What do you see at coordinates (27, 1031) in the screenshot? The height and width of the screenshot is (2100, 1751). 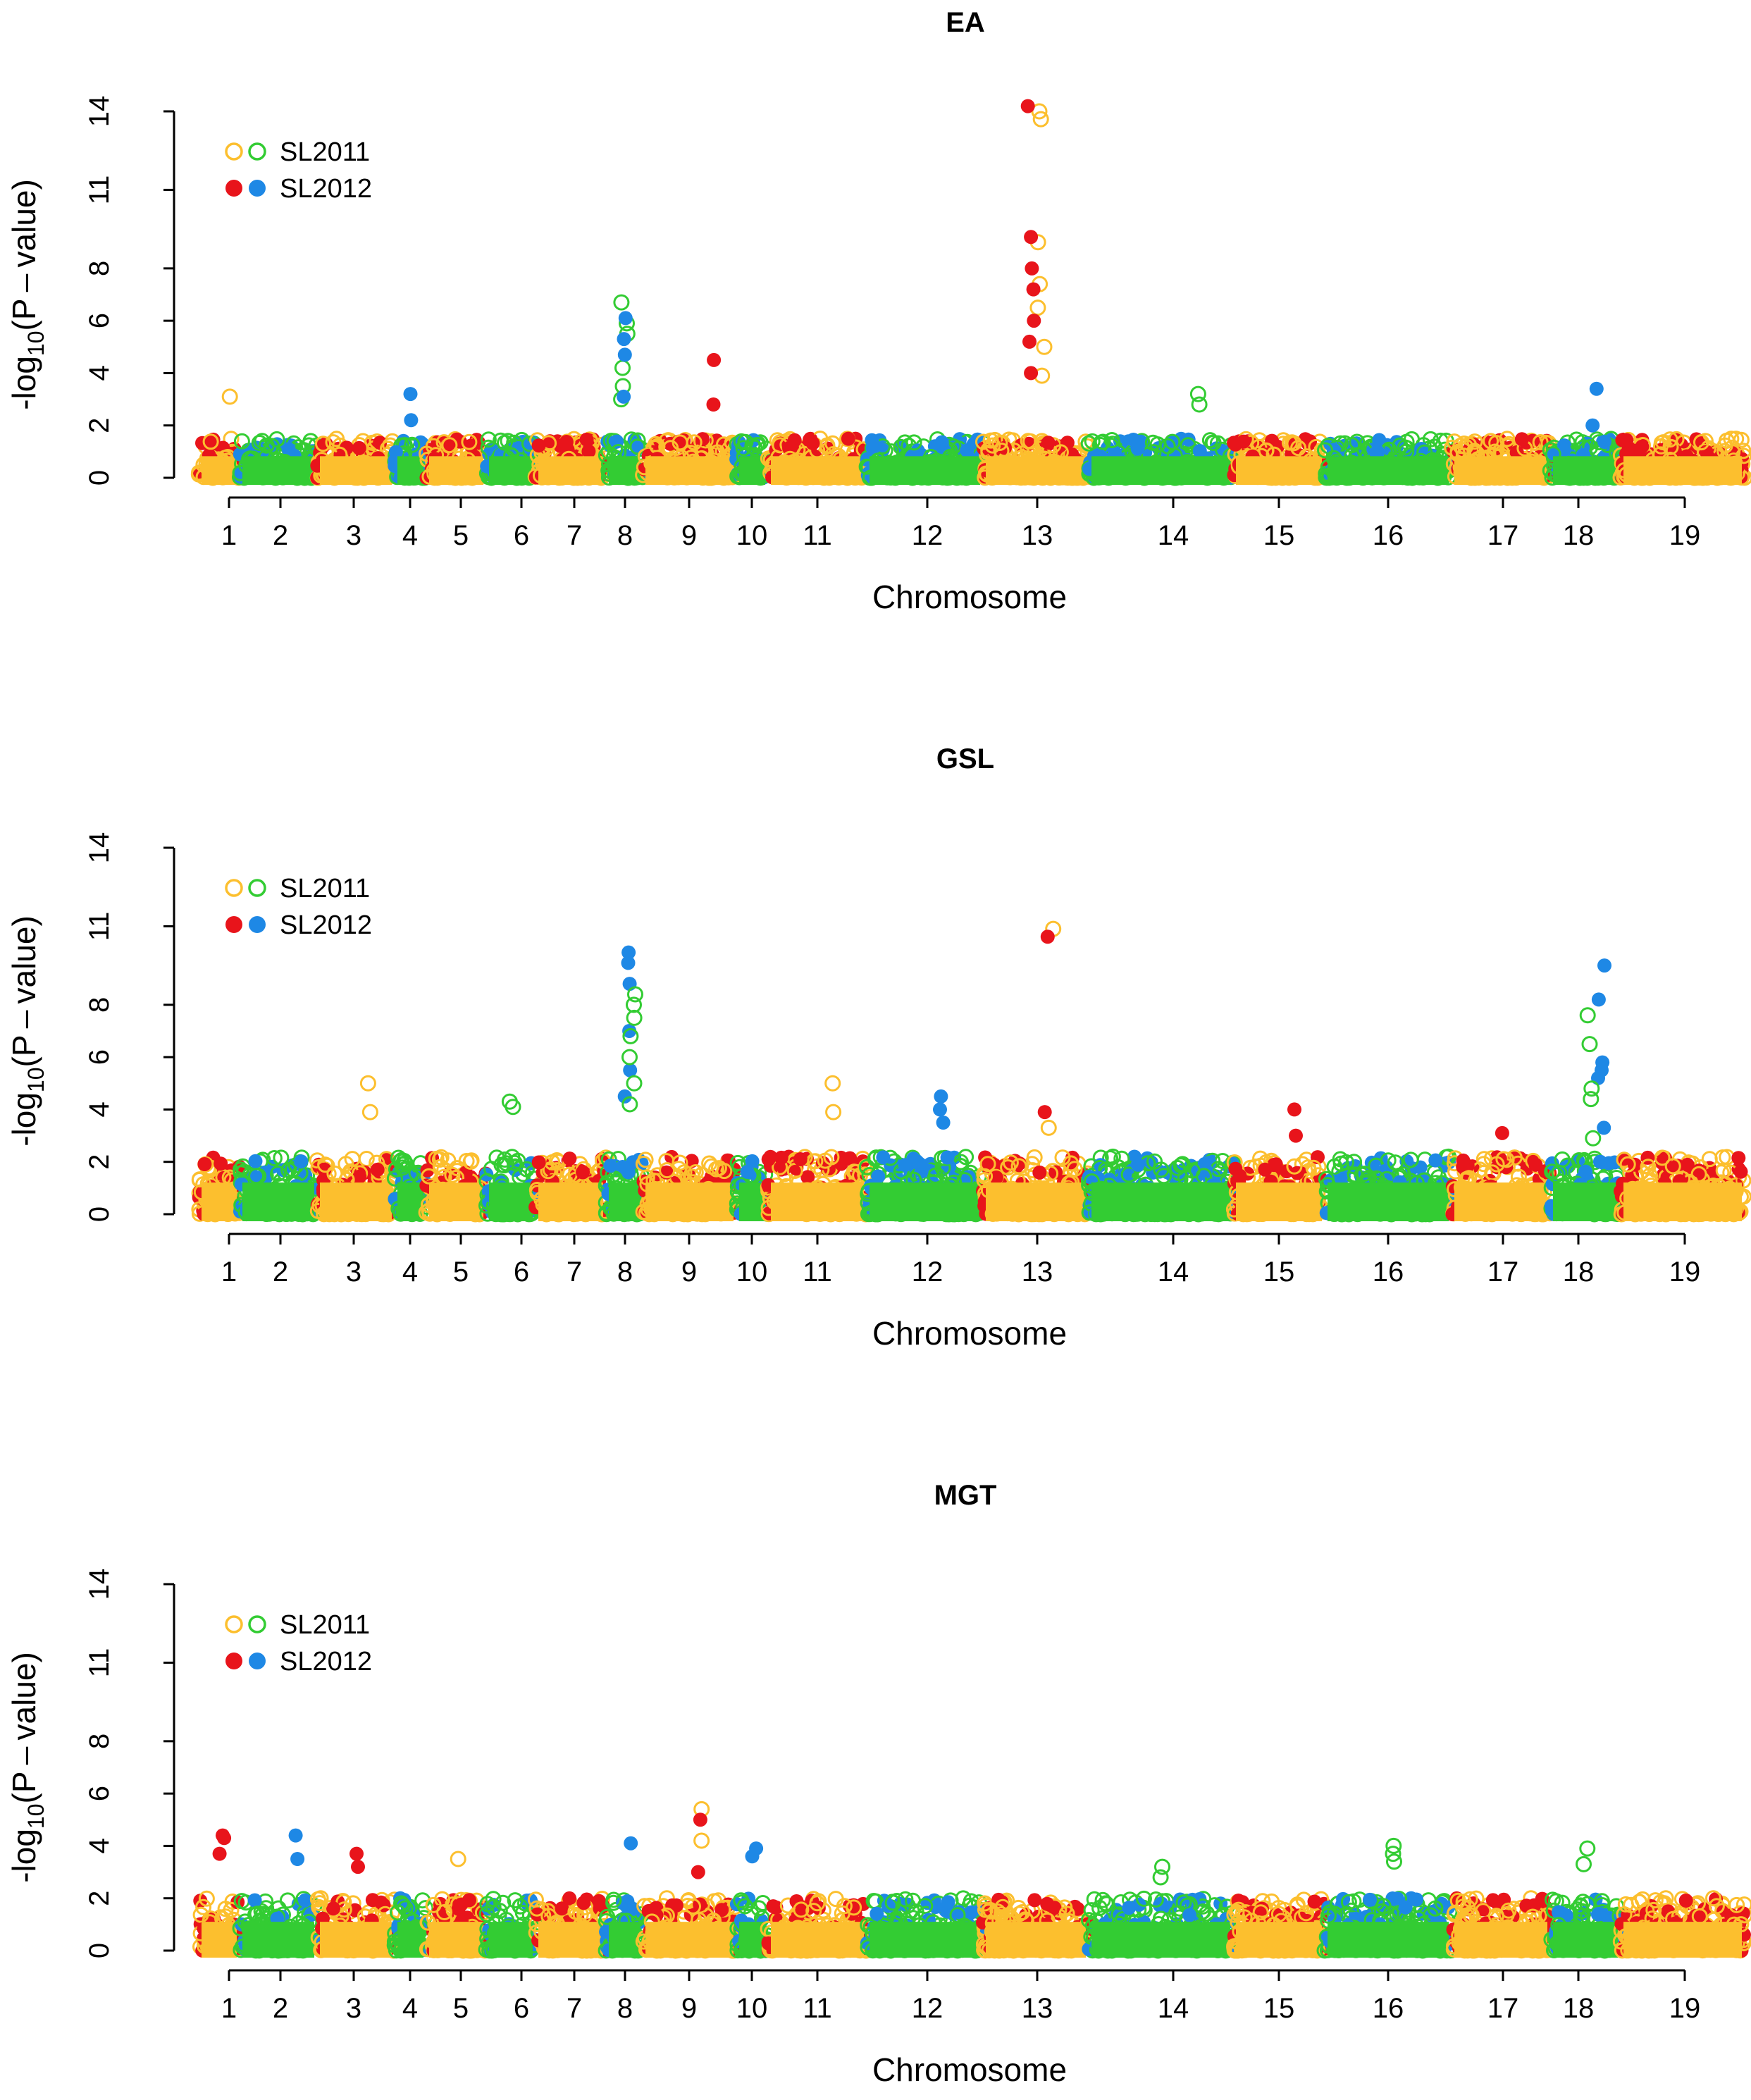 I see `y-axis-label: -log10(P – value)` at bounding box center [27, 1031].